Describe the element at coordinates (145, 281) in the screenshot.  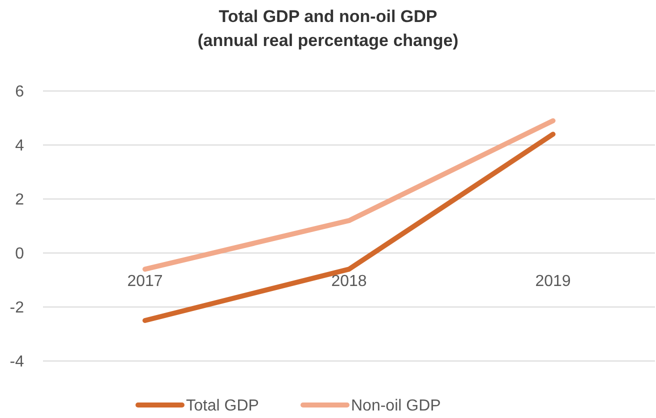
I see `x-tick-label: 2017` at that location.